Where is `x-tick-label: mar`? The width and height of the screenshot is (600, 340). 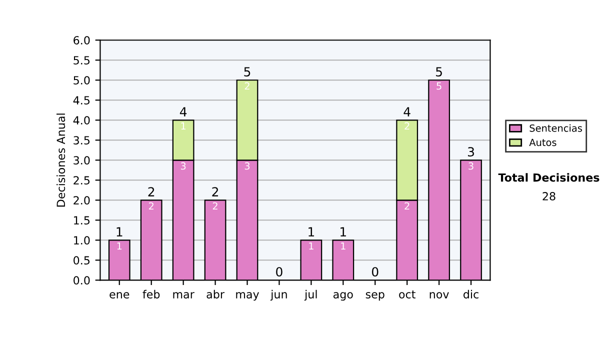 x-tick-label: mar is located at coordinates (183, 295).